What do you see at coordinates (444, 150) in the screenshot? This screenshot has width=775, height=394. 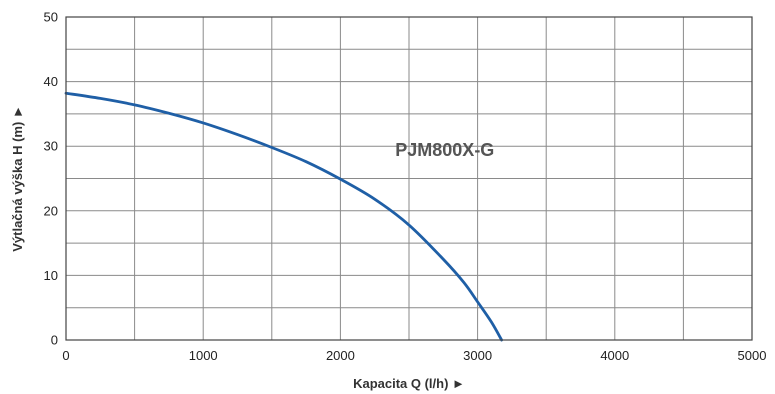 I see `series-label-annotation: PJM800X-G` at bounding box center [444, 150].